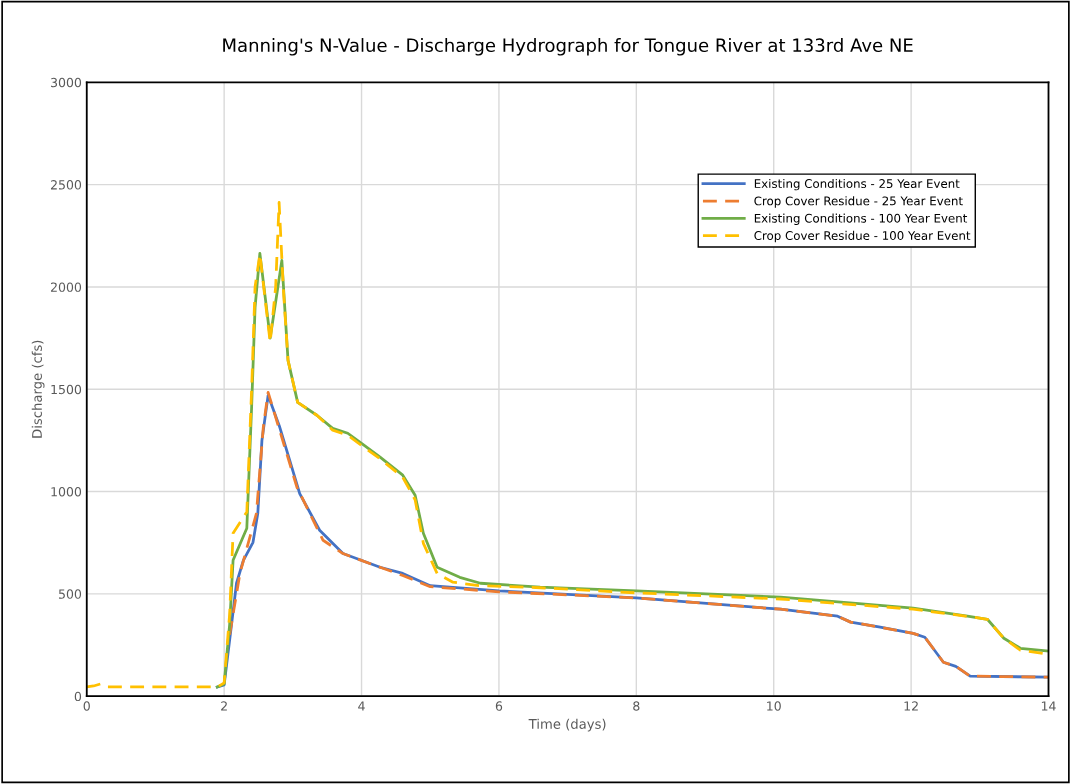 The height and width of the screenshot is (784, 1071). Describe the element at coordinates (567, 725) in the screenshot. I see `x-axis-title: Time (days)` at that location.